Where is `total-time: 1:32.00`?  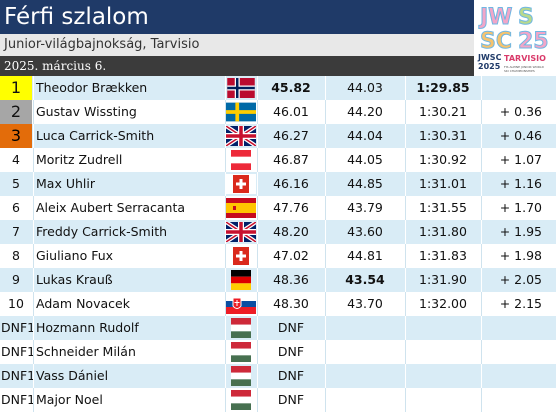 total-time: 1:32.00 is located at coordinates (443, 303).